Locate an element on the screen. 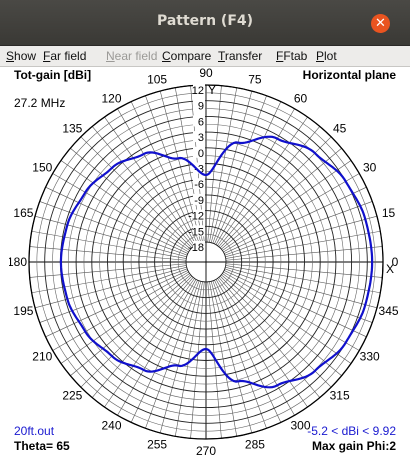  radial-tick-label: -15 is located at coordinates (196, 232).